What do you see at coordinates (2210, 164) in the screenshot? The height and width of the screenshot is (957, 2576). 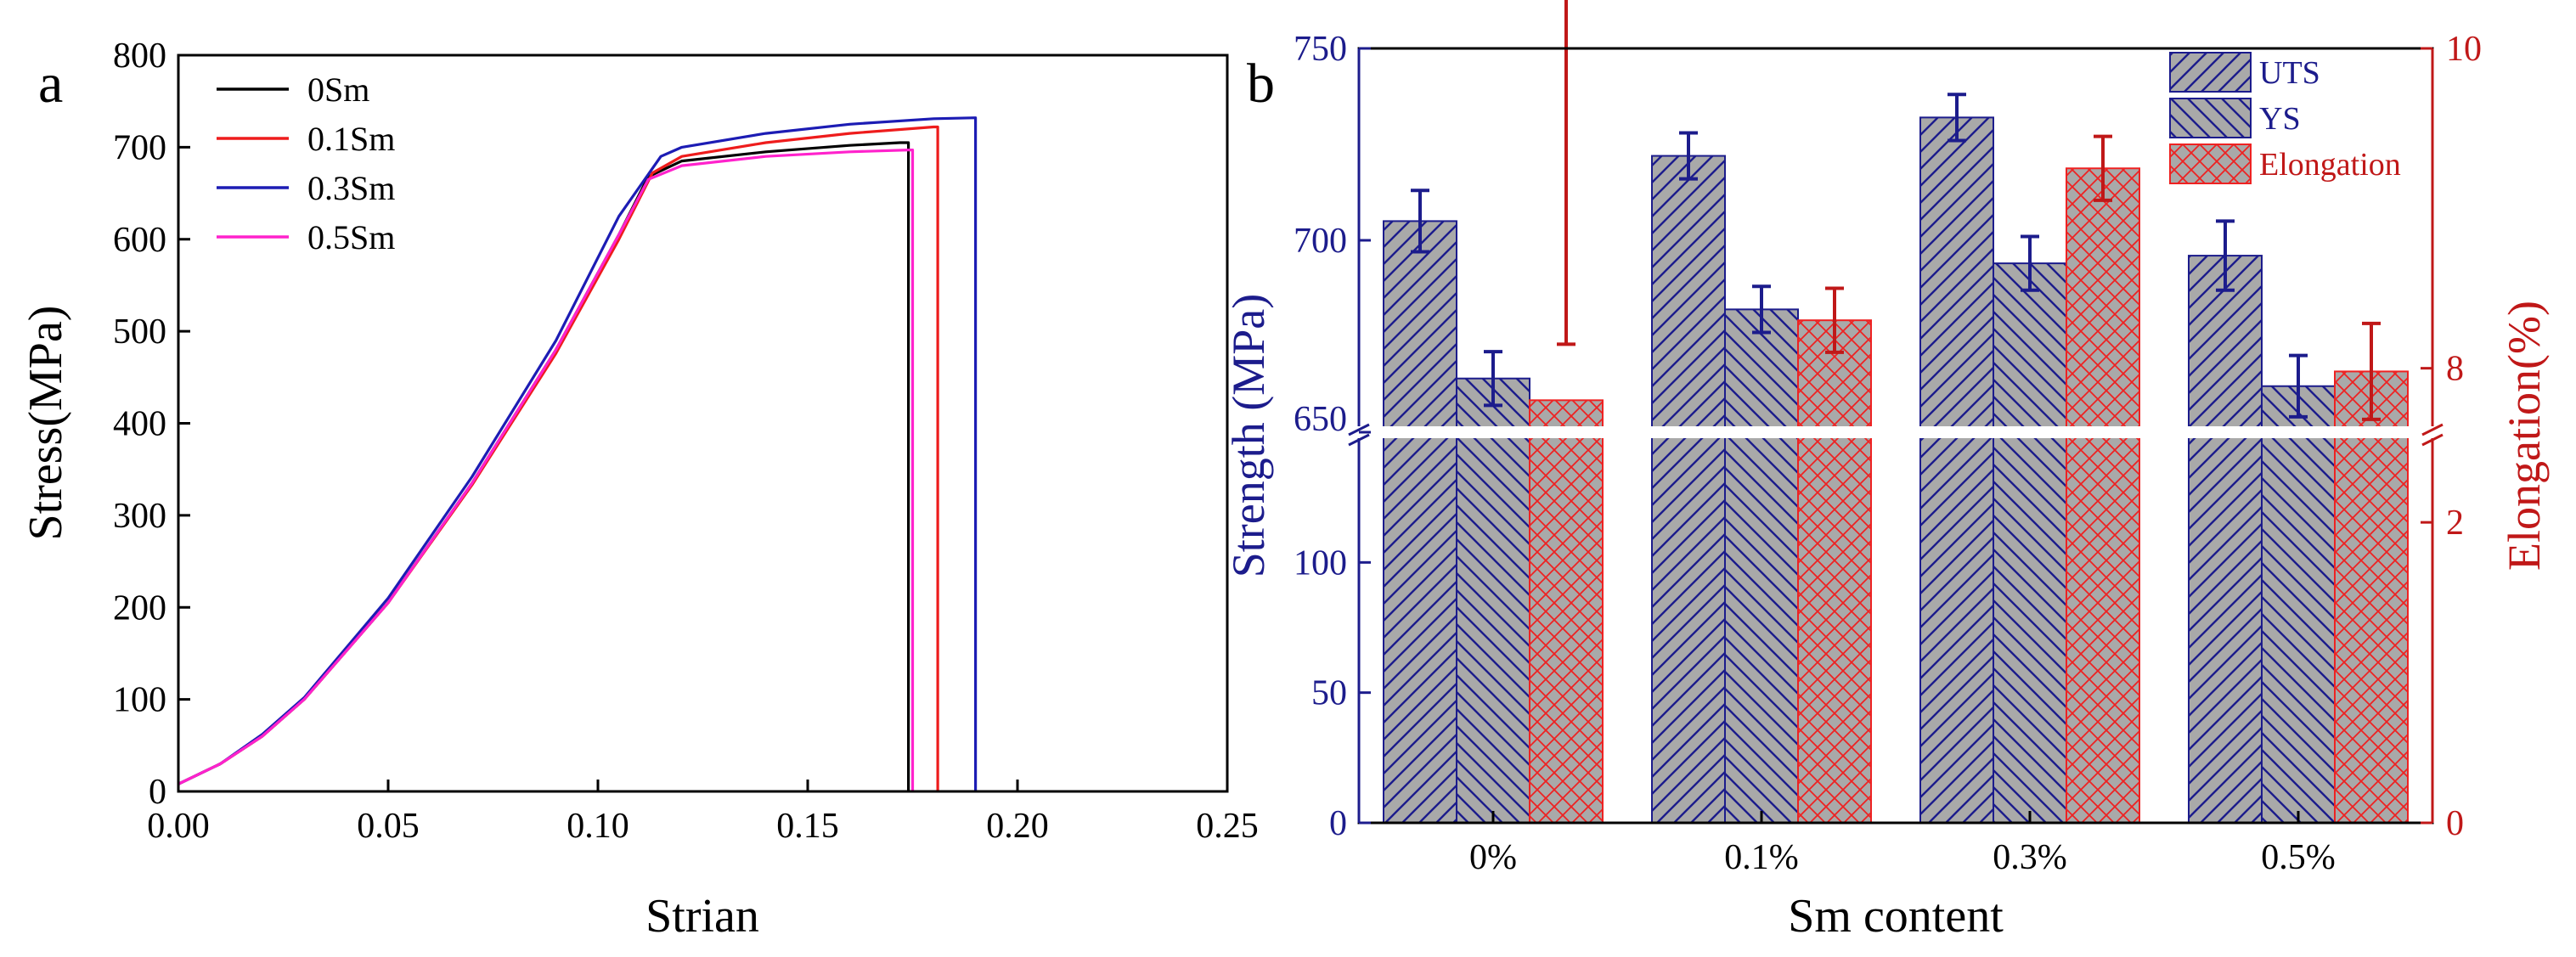 I see `legend-swatch-elongation` at bounding box center [2210, 164].